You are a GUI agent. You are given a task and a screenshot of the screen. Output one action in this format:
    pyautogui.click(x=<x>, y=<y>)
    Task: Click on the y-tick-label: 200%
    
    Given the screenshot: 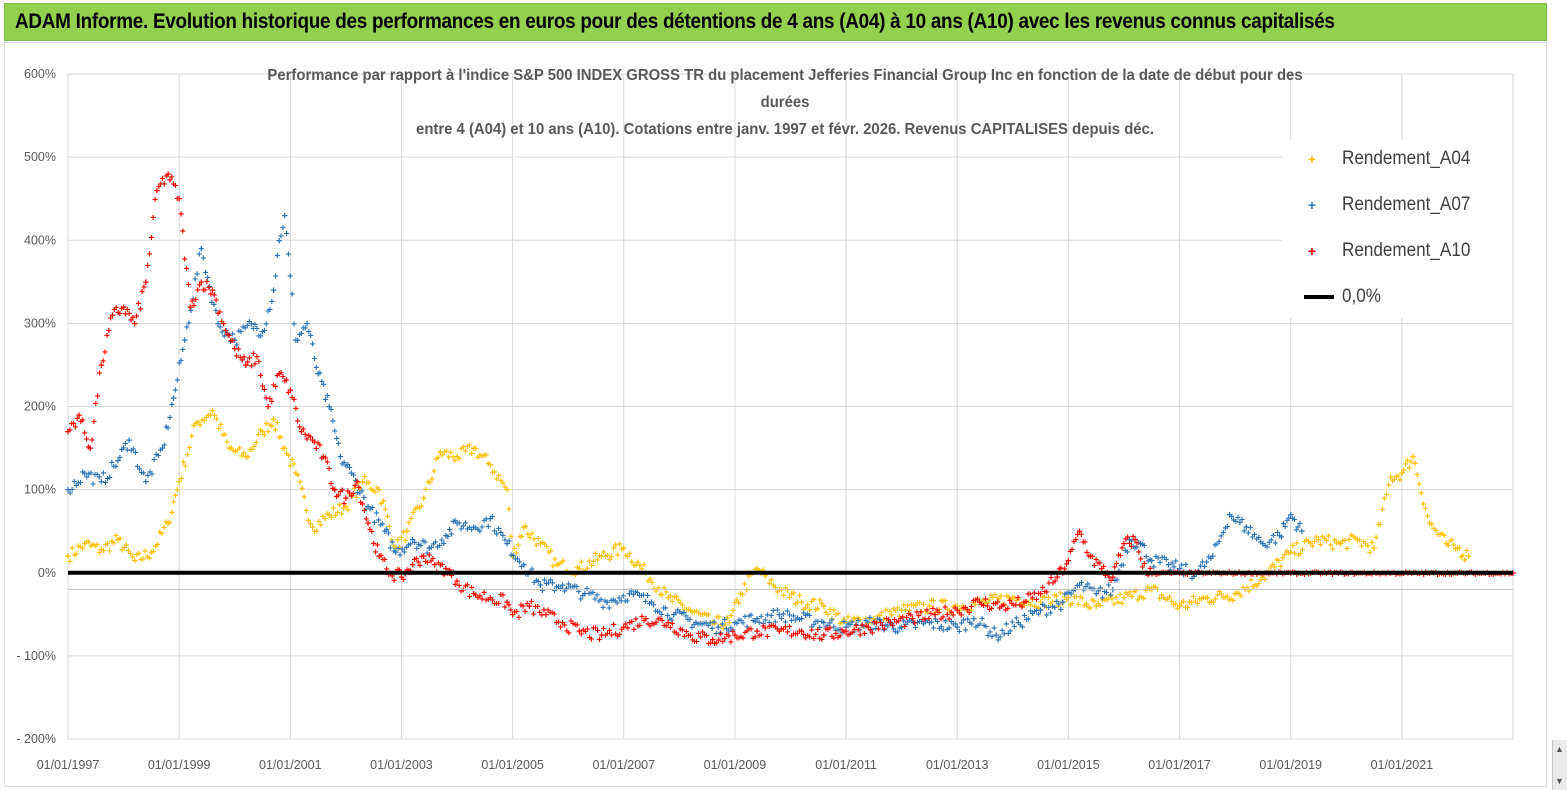 What is the action you would take?
    pyautogui.click(x=40, y=407)
    